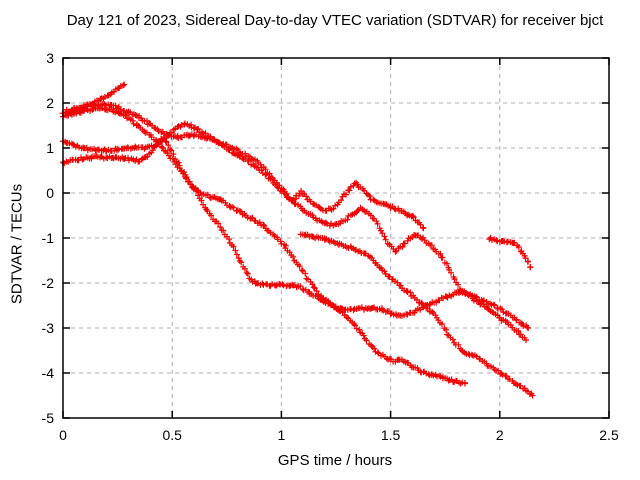  I want to click on arc-late, so click(416, 315).